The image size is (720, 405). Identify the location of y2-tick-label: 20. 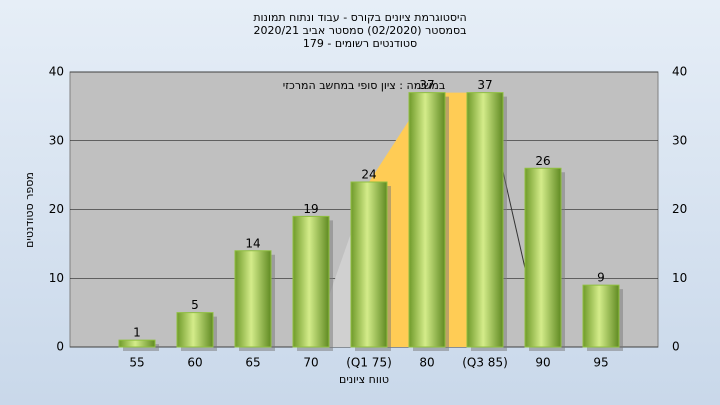
(679, 209).